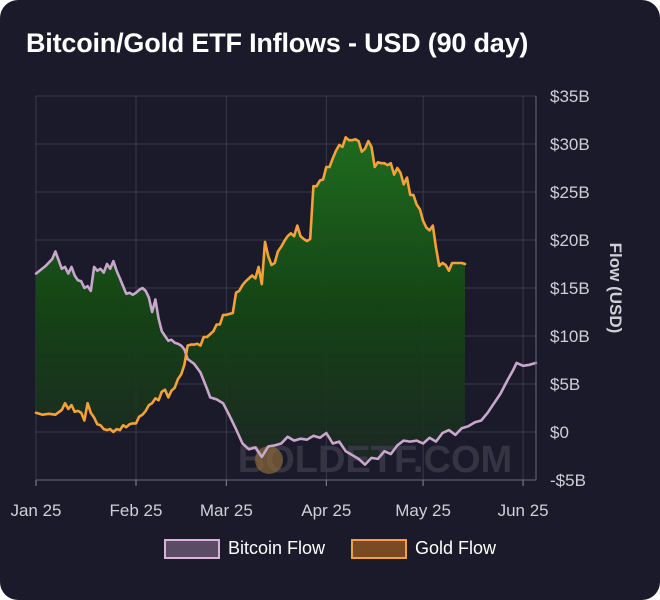 The width and height of the screenshot is (660, 600). What do you see at coordinates (375, 460) in the screenshot?
I see `watermark: BOLDETF.COM` at bounding box center [375, 460].